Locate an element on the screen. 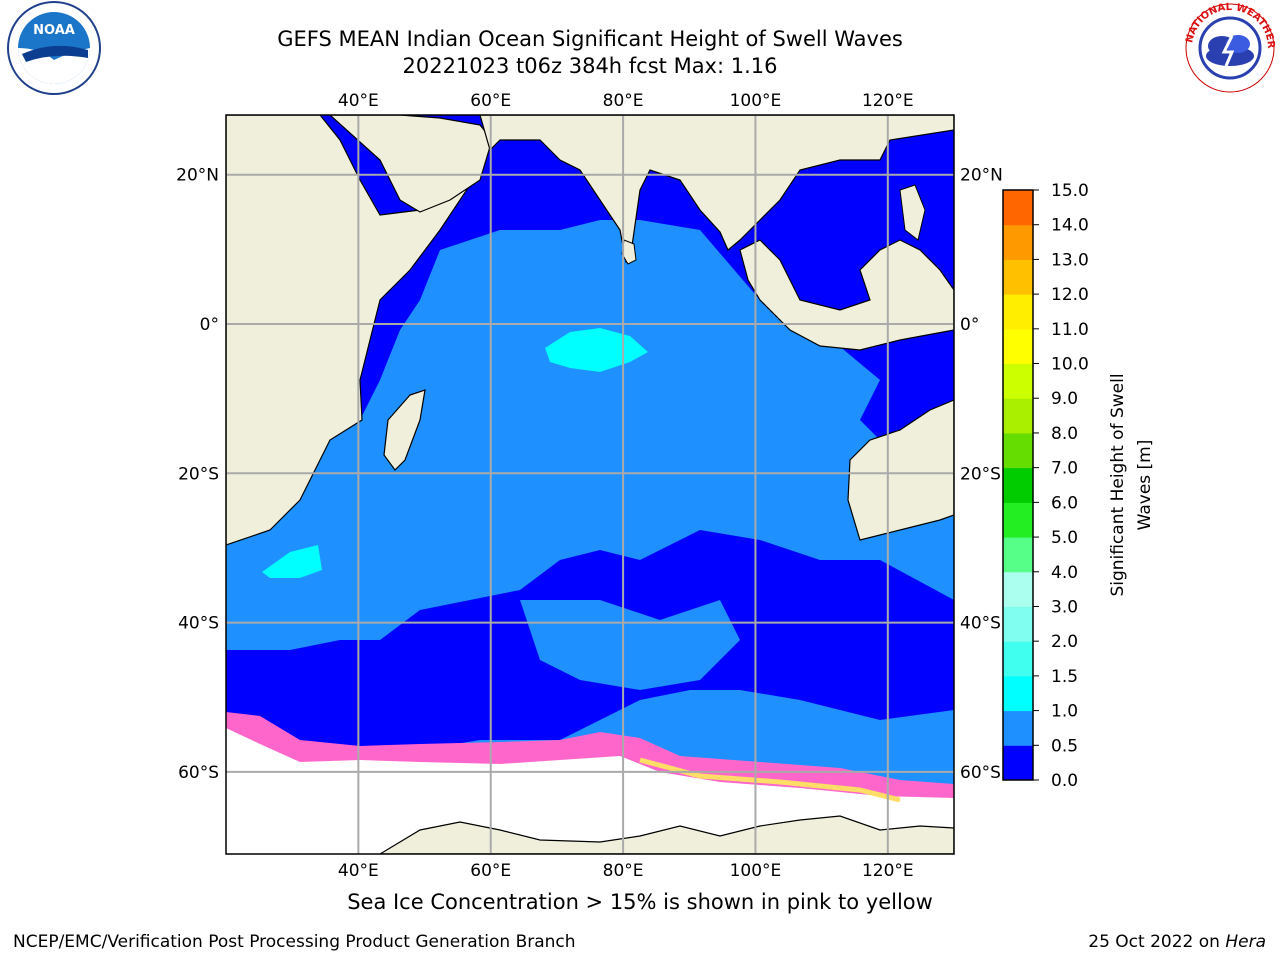 The height and width of the screenshot is (960, 1280). footer-date-host: 25 Oct 2022 on Hera is located at coordinates (1177, 942).